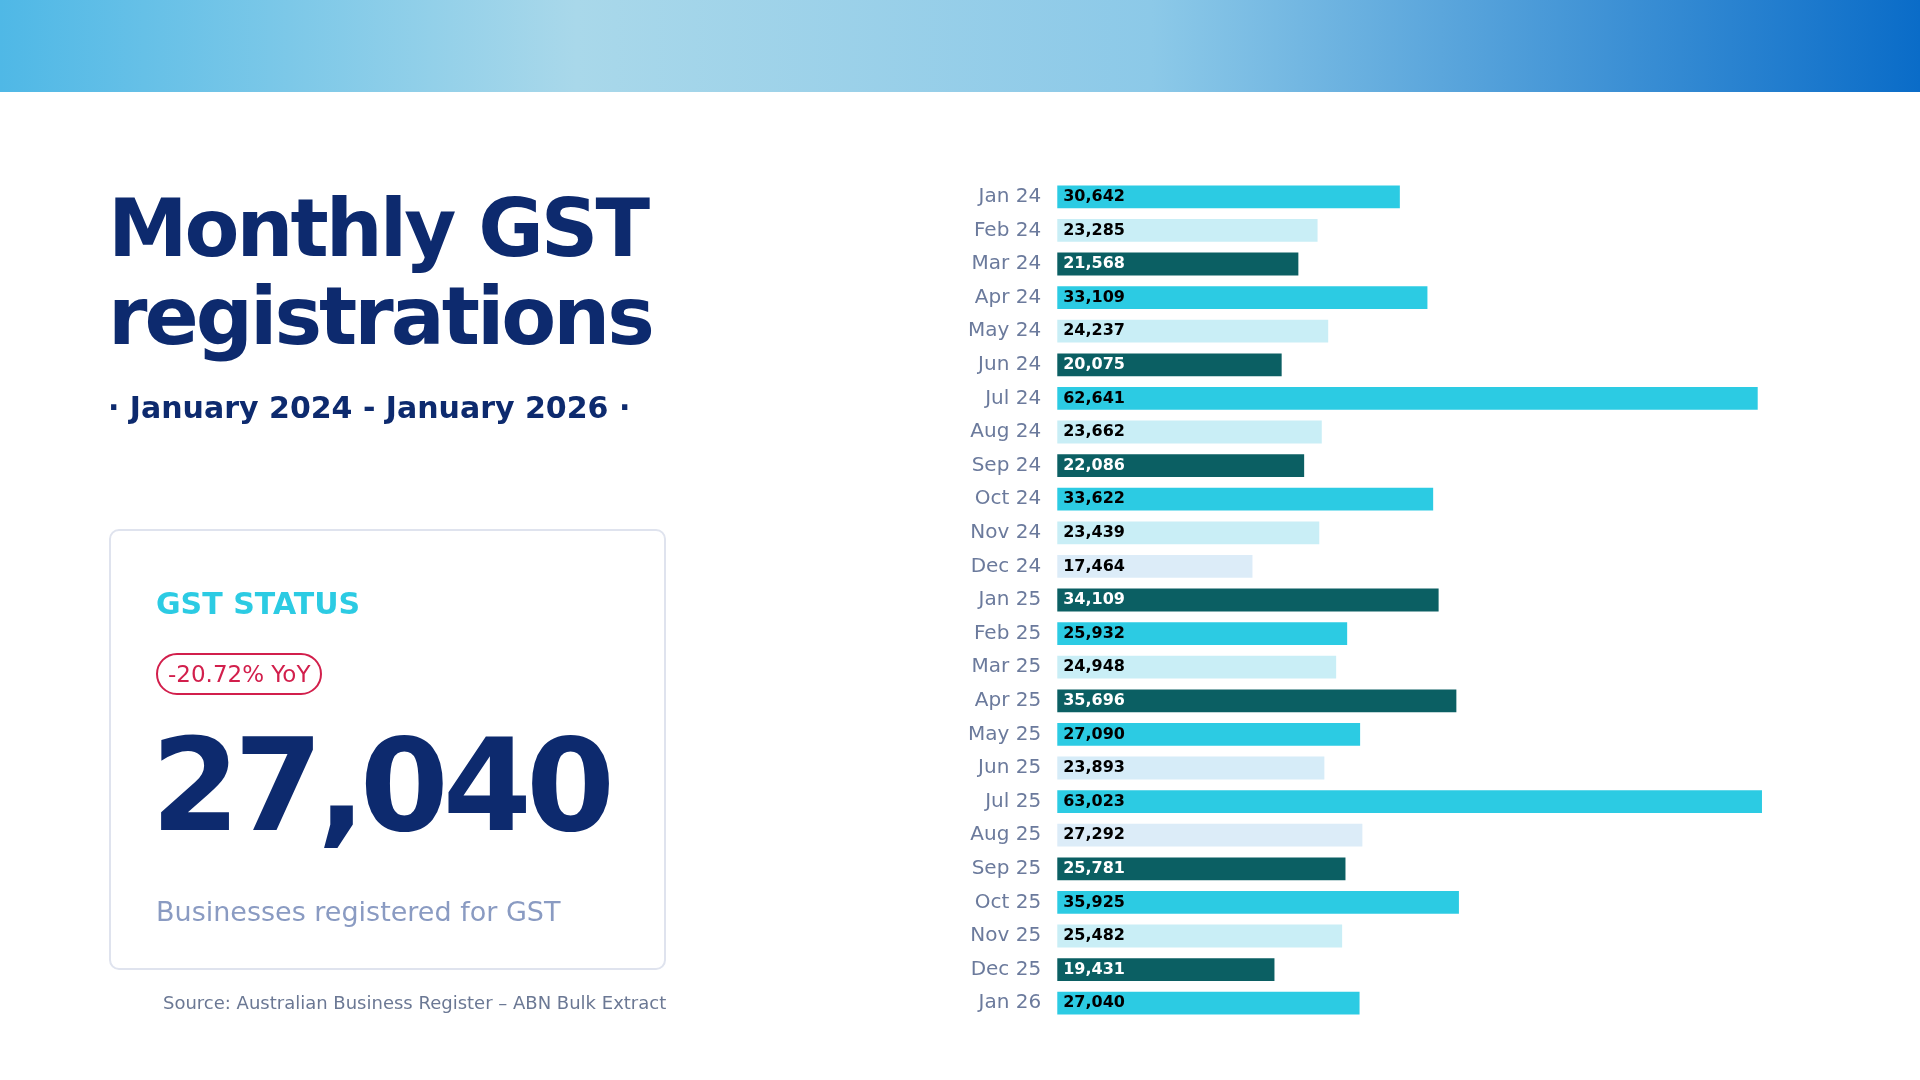 This screenshot has width=1920, height=1080. What do you see at coordinates (1094, 767) in the screenshot?
I see `data-label: 23,893` at bounding box center [1094, 767].